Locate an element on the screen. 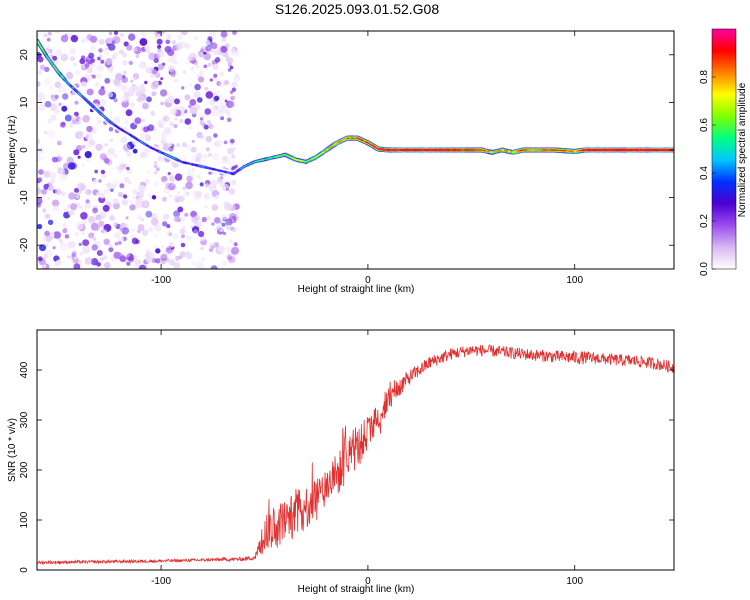 This screenshot has height=600, width=750. y-tick-label: 200 is located at coordinates (24, 469).